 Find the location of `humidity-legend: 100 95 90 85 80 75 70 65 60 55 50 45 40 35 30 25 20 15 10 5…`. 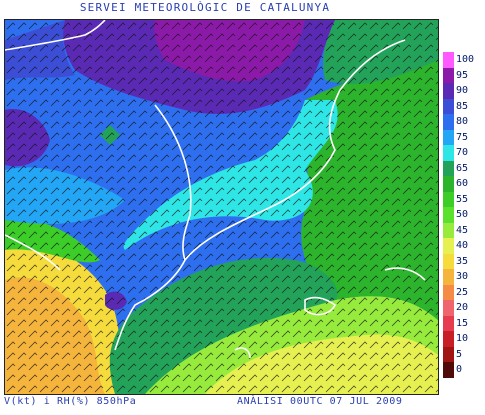

humidity-legend: 100 95 90 85 80 75 70 65 60 55 50 45 40 35 30 25 20 15 10 5… is located at coordinates (461, 215).